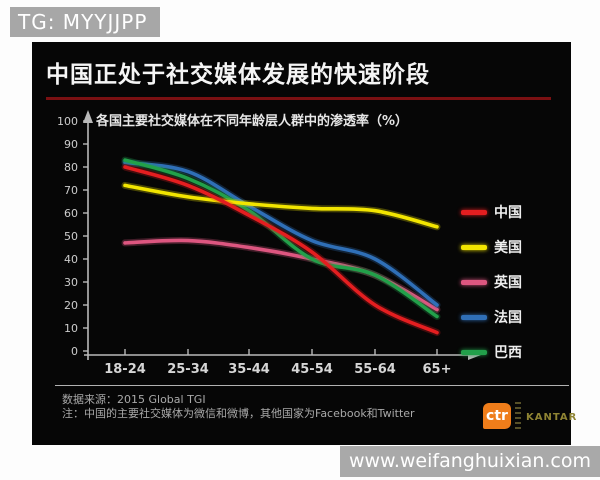  What do you see at coordinates (71, 305) in the screenshot?
I see `y-tick-label: 20` at bounding box center [71, 305].